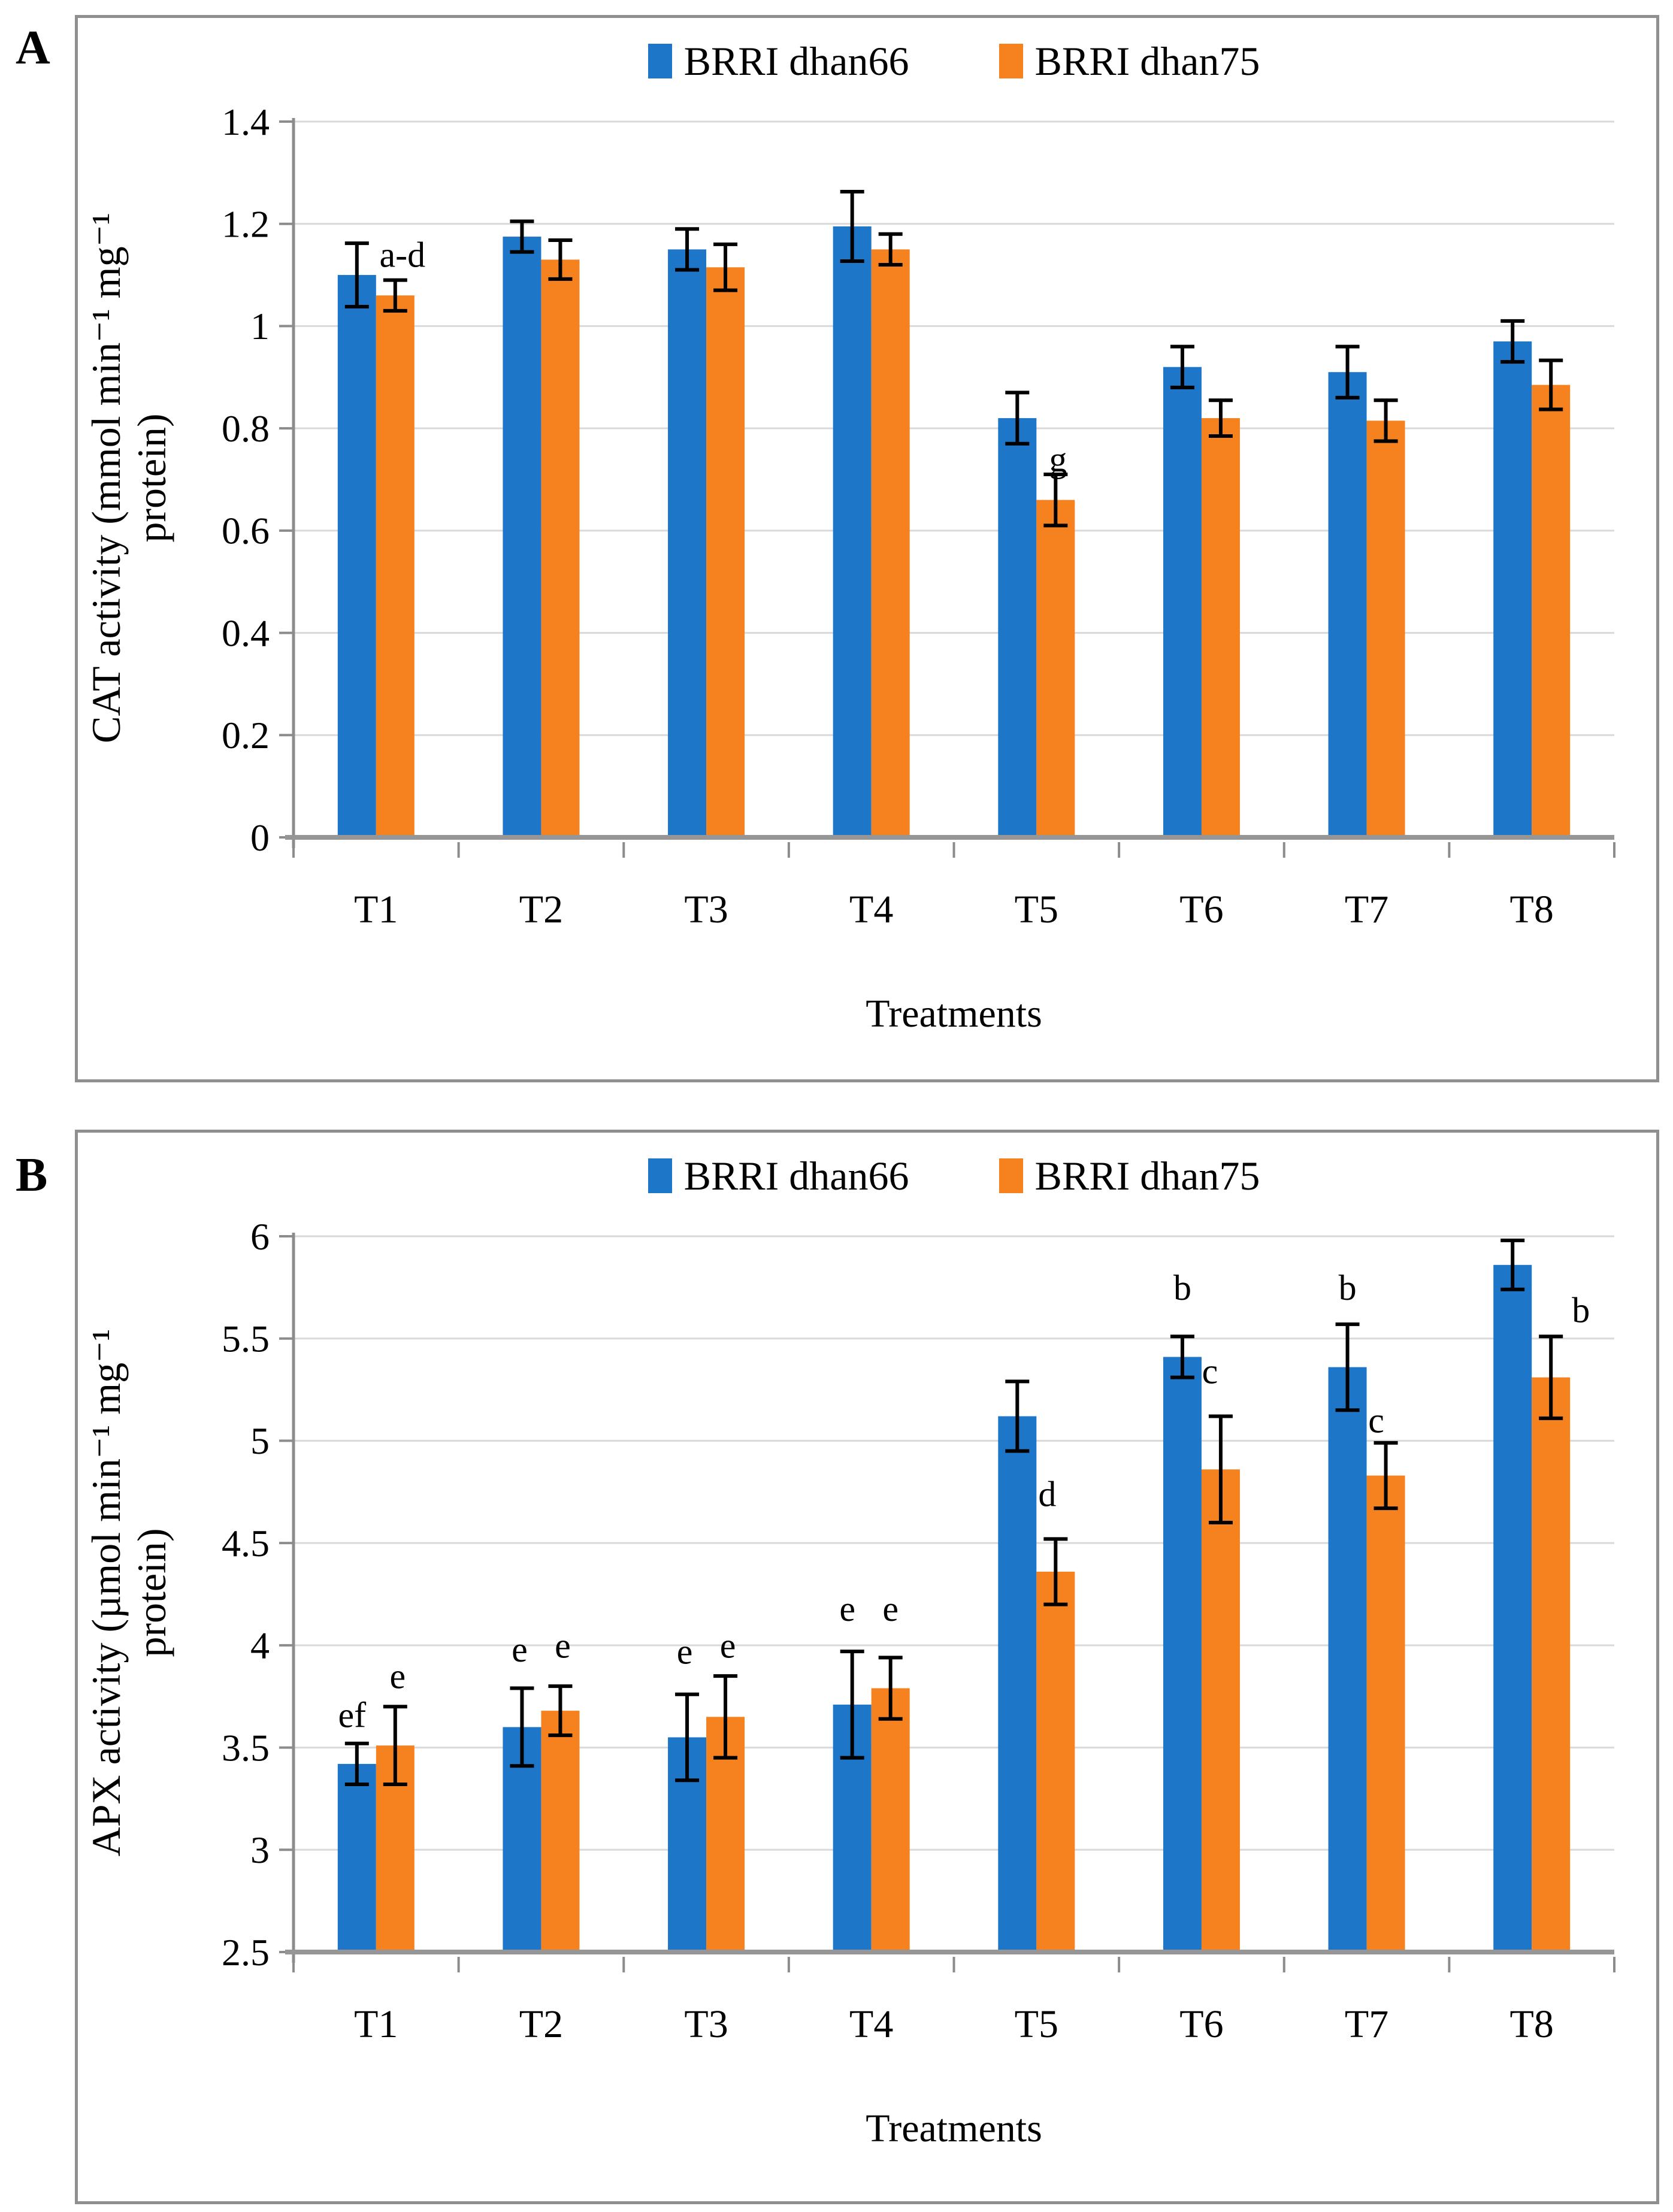 This screenshot has width=1673, height=2212. I want to click on y-tick-label: 3.5, so click(246, 1748).